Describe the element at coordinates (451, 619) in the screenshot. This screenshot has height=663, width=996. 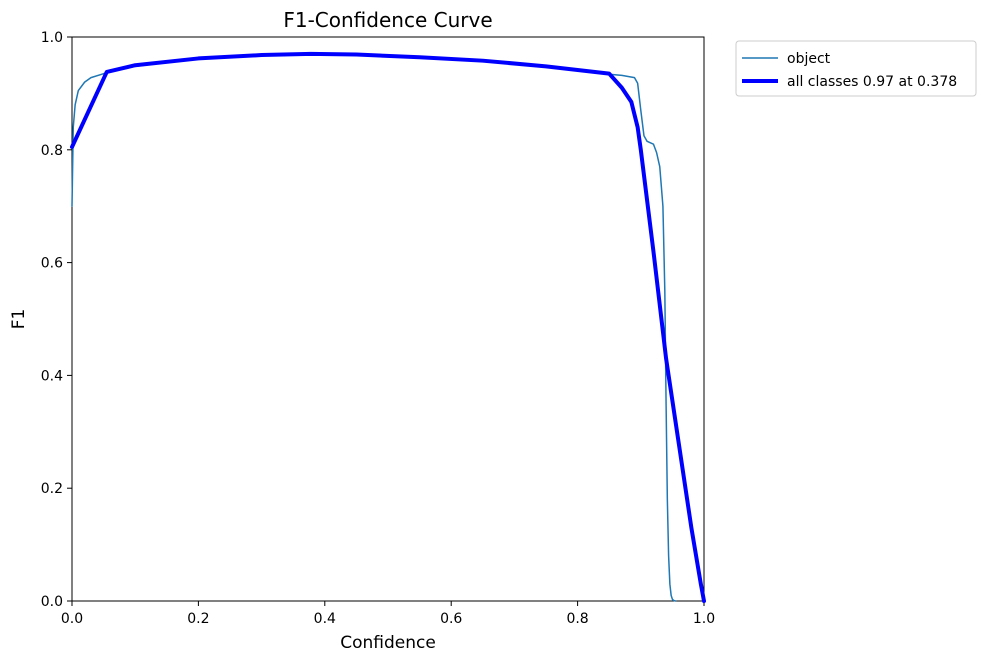
I see `x-tick-label: 0.6` at that location.